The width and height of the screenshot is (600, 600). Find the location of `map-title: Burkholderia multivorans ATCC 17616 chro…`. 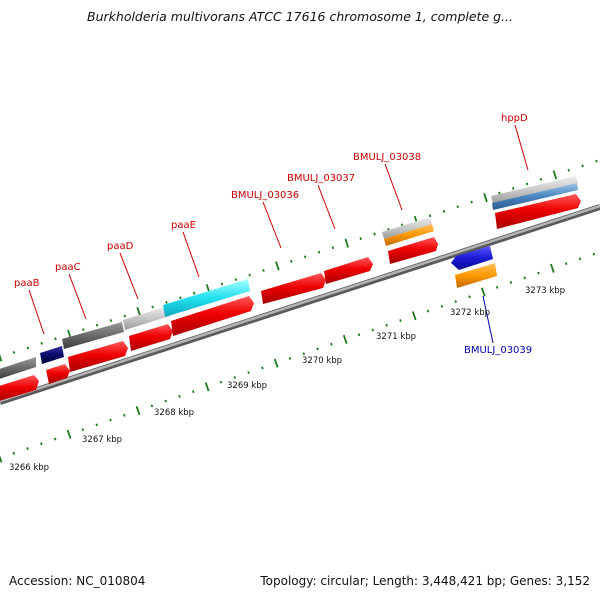

map-title: Burkholderia multivorans ATCC 17616 chro… is located at coordinates (300, 16).